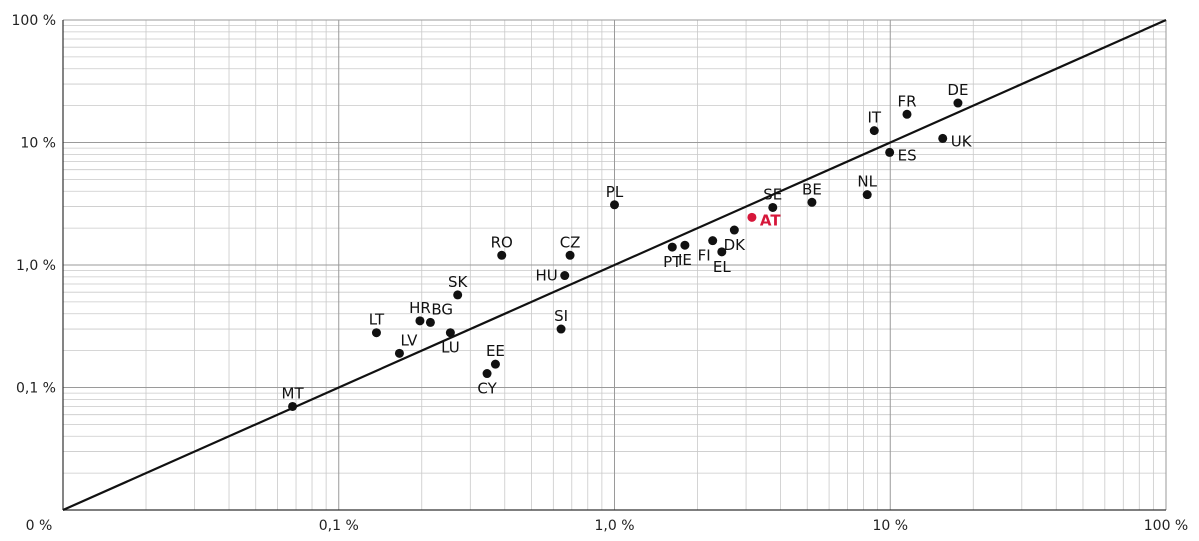 This screenshot has width=1199, height=541. Describe the element at coordinates (685, 260) in the screenshot. I see `data-label-ie: IE` at that location.